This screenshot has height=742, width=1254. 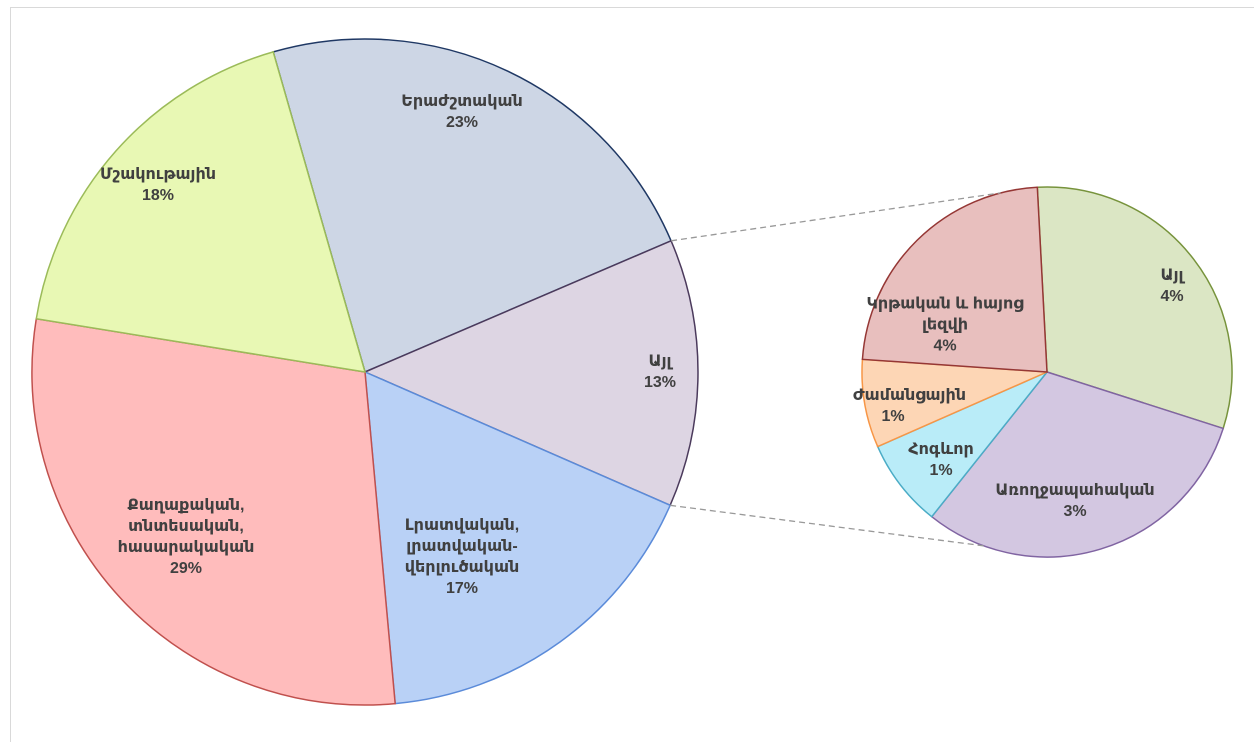 I want to click on category-label: Քաղաքական, տնտեսական, հասարակական, so click(x=186, y=526).